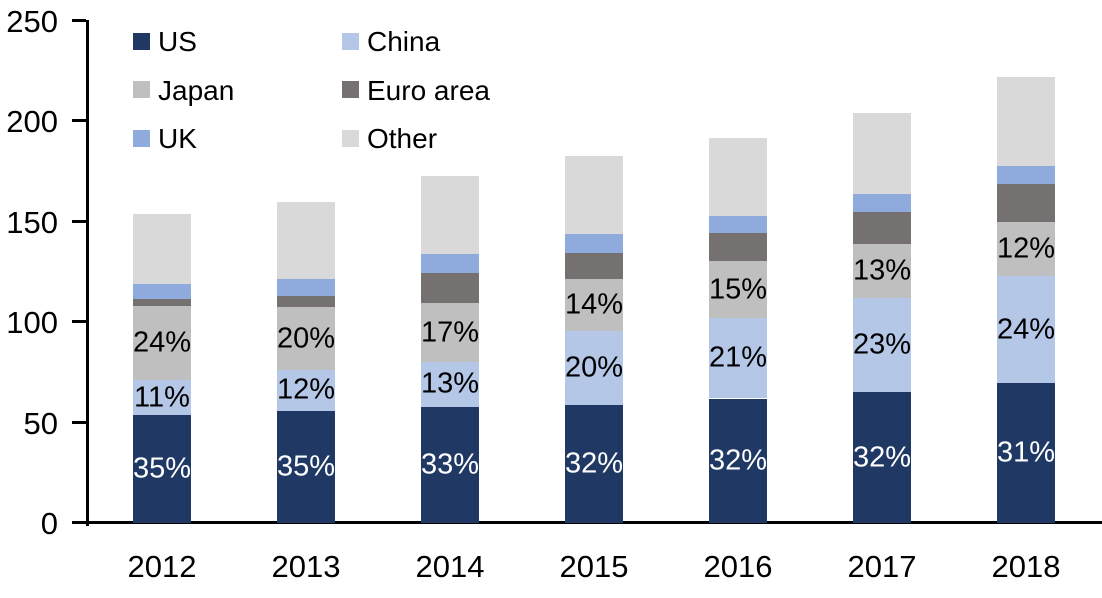  I want to click on y-axis-tick-label: 100, so click(32, 323).